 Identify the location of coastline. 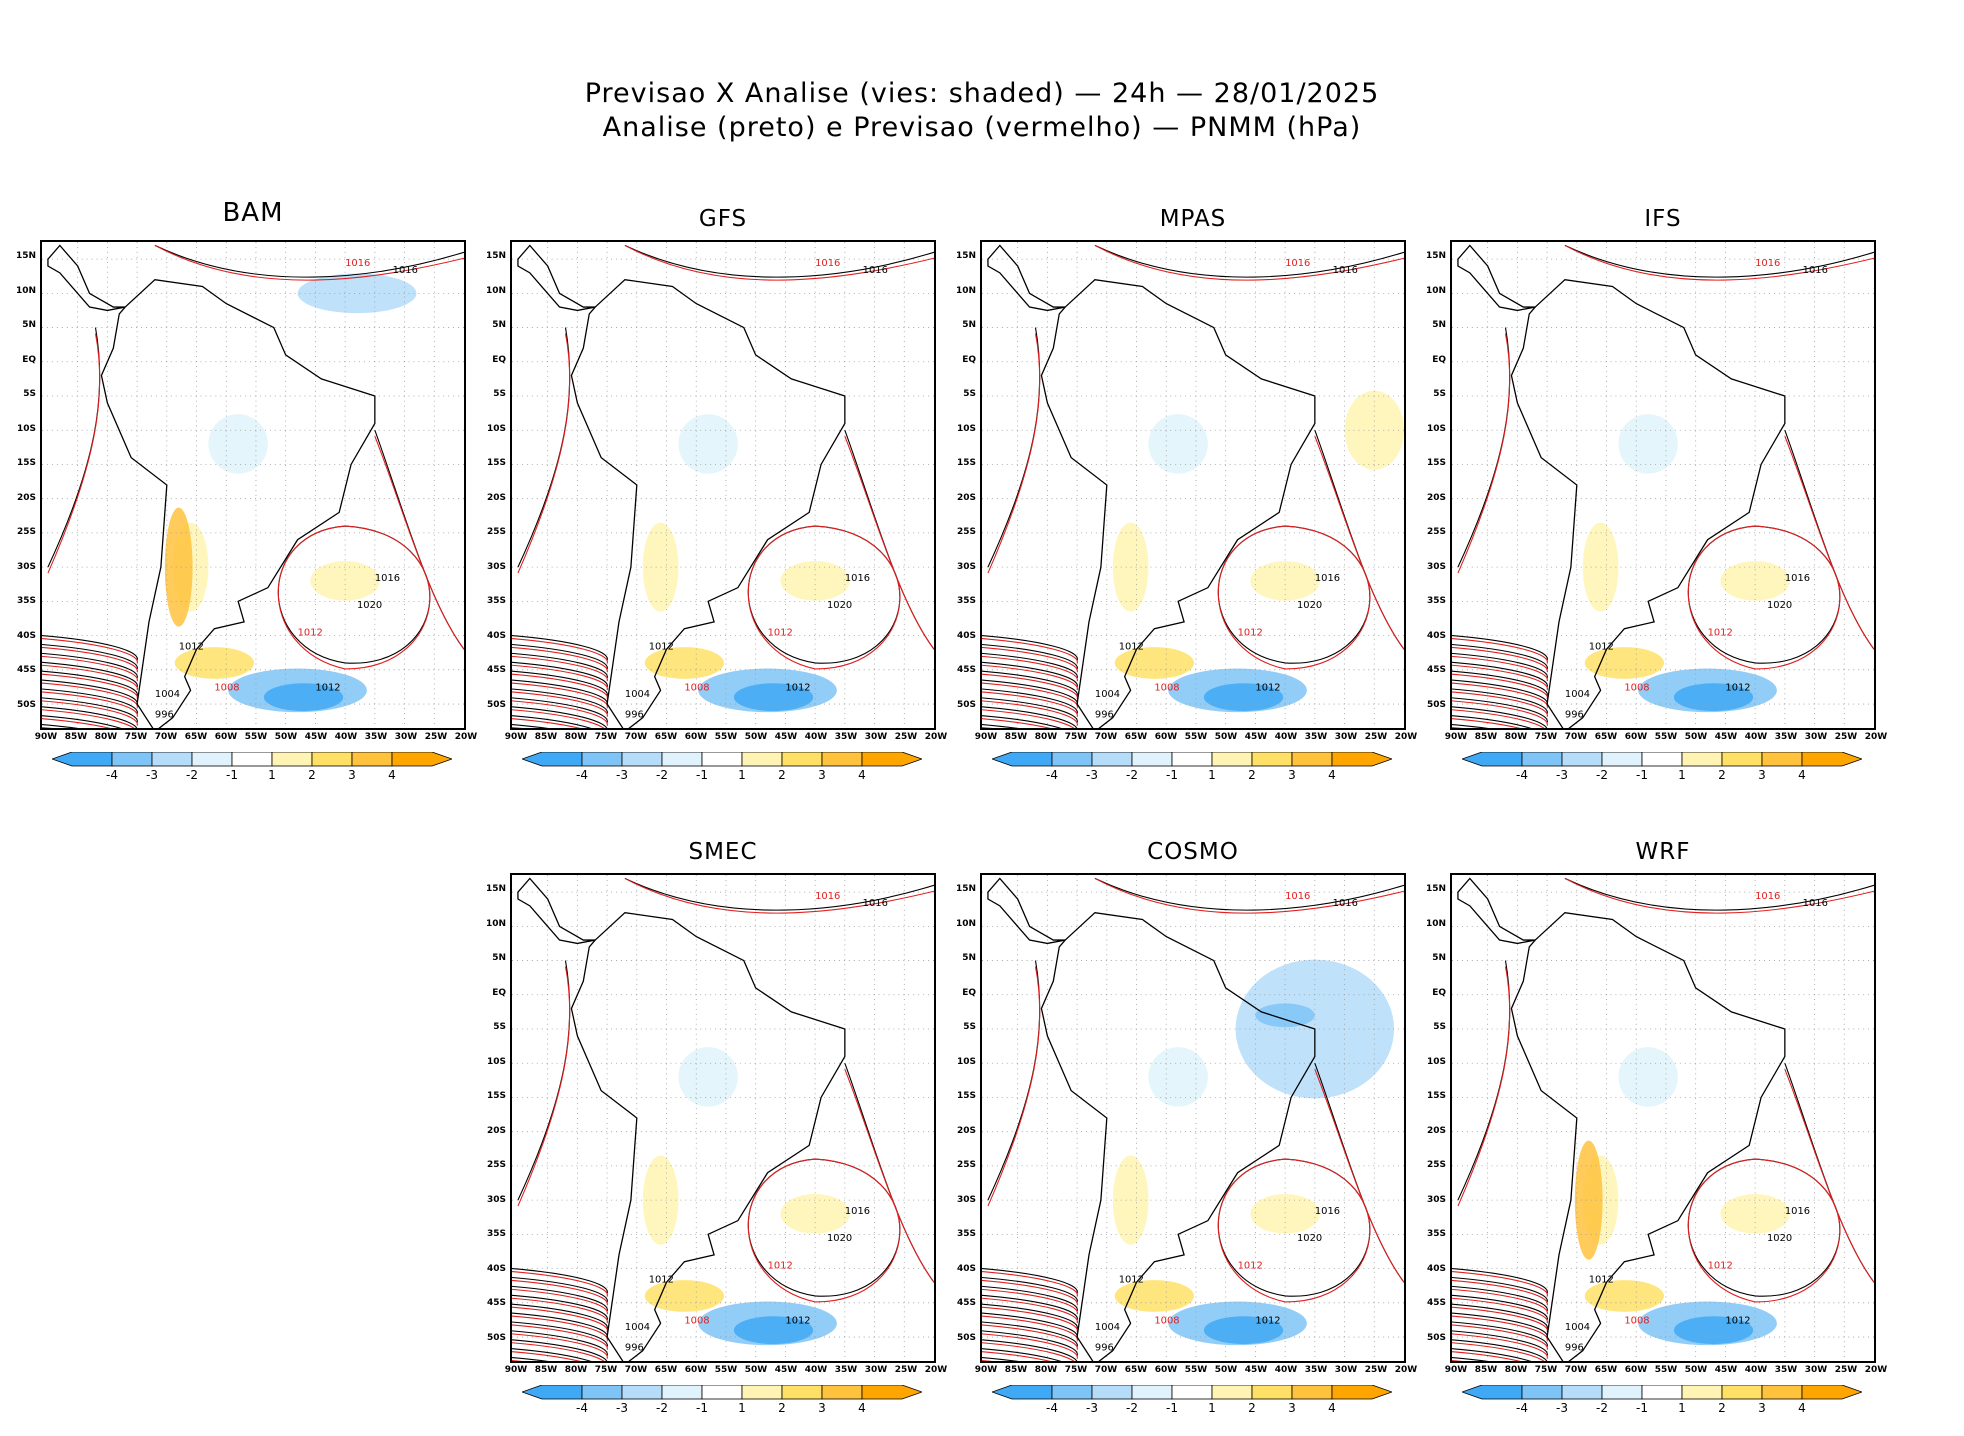
(681, 1119).